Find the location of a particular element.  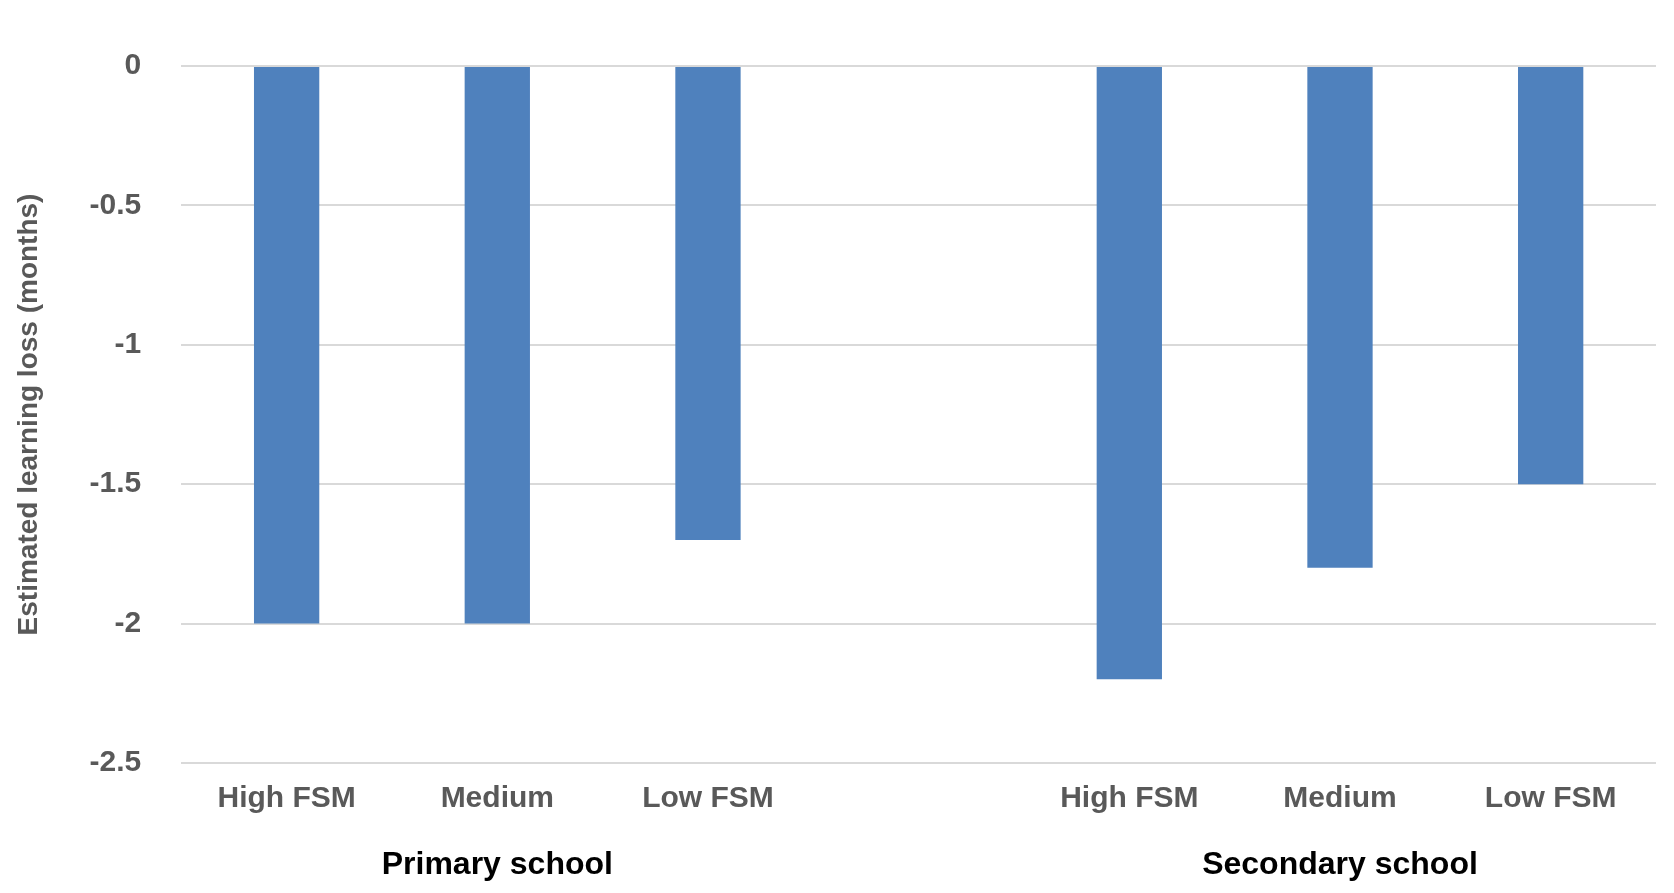

text: Primary school is located at coordinates (497, 862).